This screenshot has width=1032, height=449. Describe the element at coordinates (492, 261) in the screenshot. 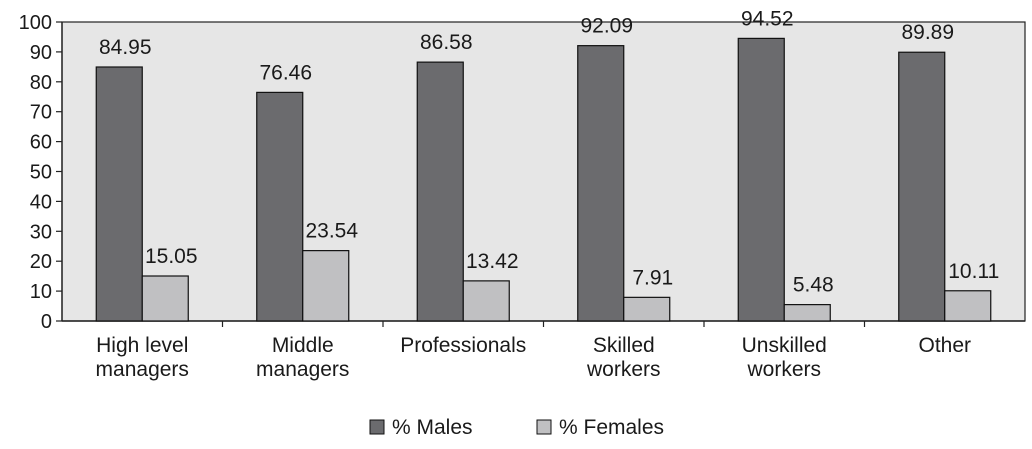

I see `female-value-label: 13.42` at that location.